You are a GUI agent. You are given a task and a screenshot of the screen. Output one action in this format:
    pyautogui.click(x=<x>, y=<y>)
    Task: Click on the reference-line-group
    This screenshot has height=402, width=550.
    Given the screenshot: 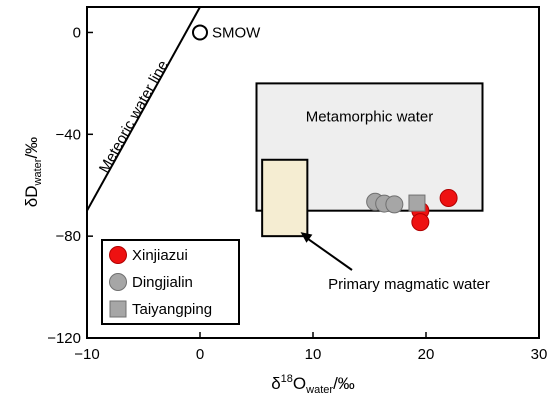 What is the action you would take?
    pyautogui.click(x=144, y=109)
    